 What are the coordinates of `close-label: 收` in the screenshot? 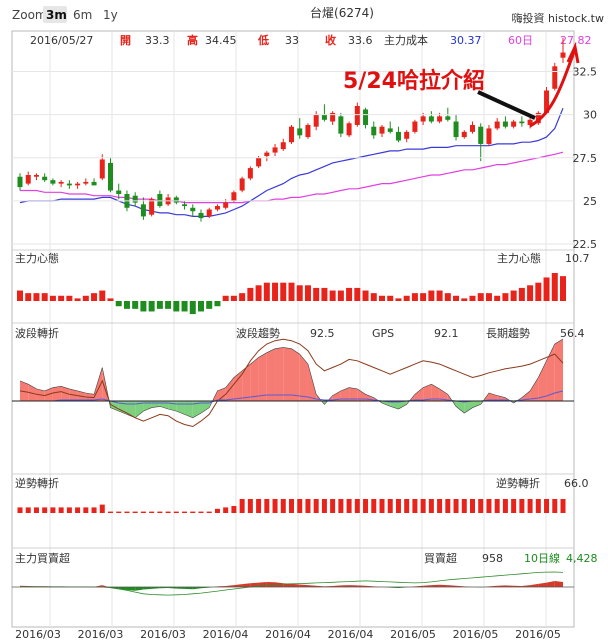 It's located at (330, 40).